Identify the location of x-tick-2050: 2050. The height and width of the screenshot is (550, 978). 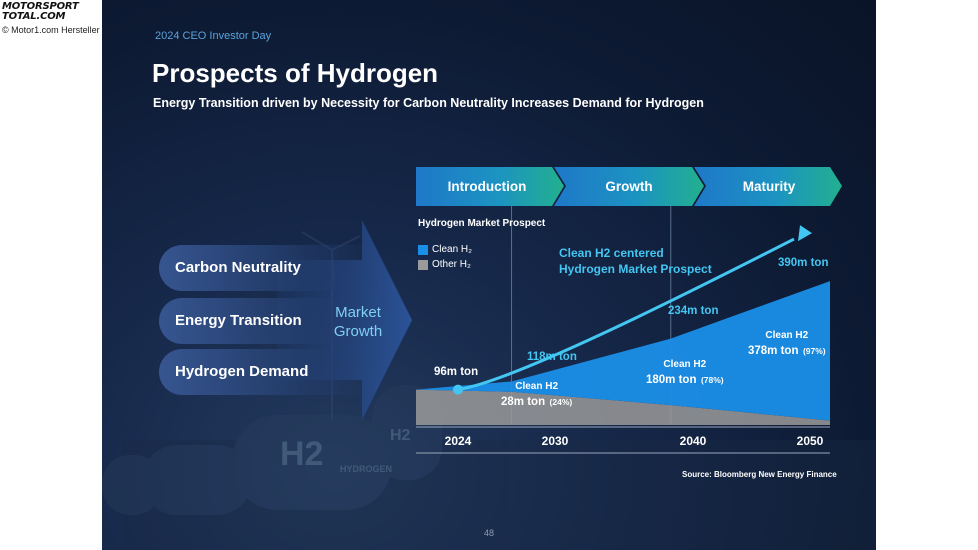
(810, 441).